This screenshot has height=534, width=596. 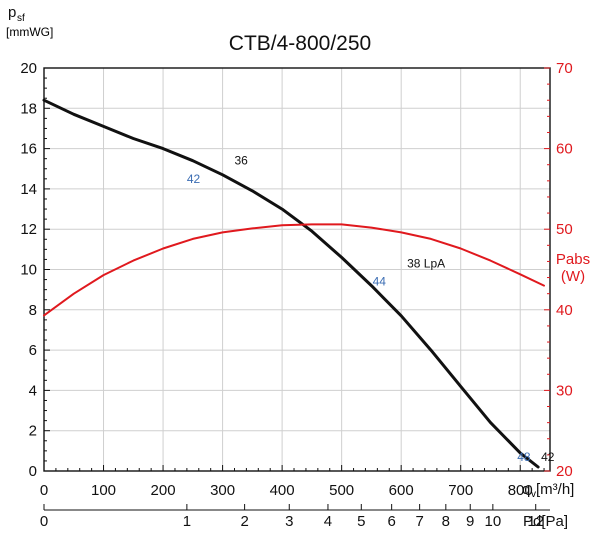 What do you see at coordinates (446, 521) in the screenshot?
I see `x-axis-secondary-tick-label: 8` at bounding box center [446, 521].